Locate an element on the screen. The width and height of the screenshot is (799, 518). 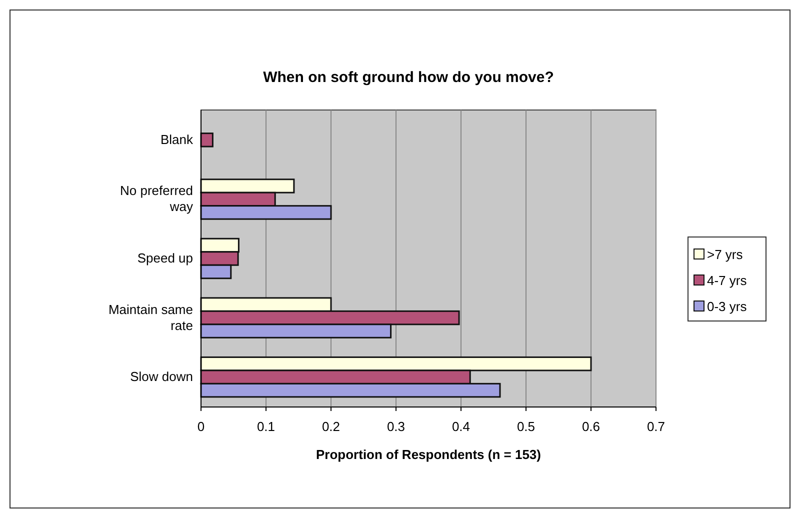
x-tick-label: 0.3 is located at coordinates (396, 426).